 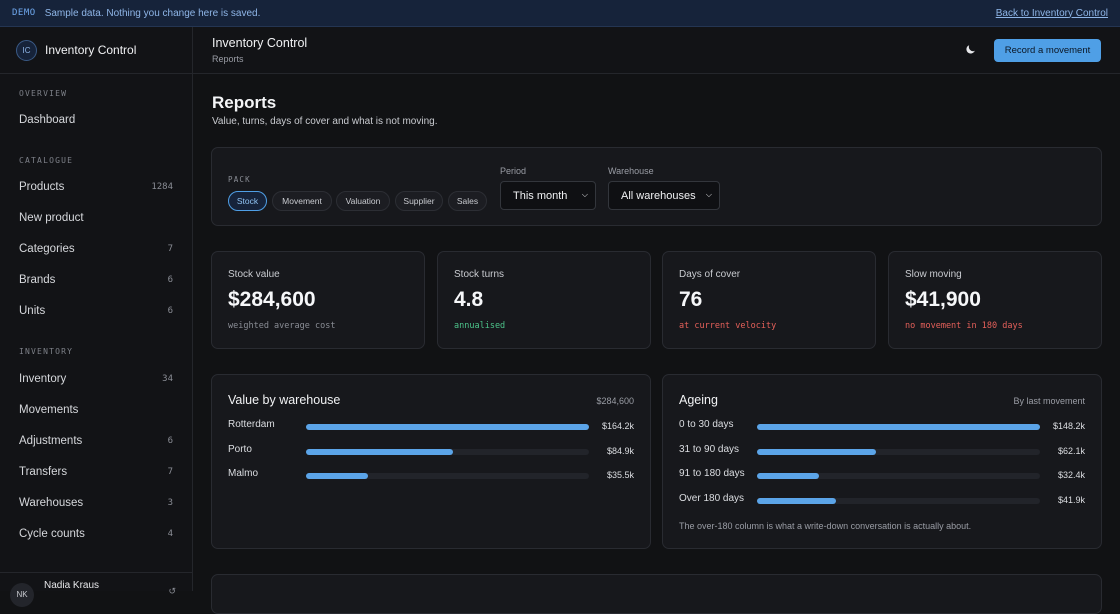 What do you see at coordinates (172, 591) in the screenshot?
I see `collapse-icon: ↺` at bounding box center [172, 591].